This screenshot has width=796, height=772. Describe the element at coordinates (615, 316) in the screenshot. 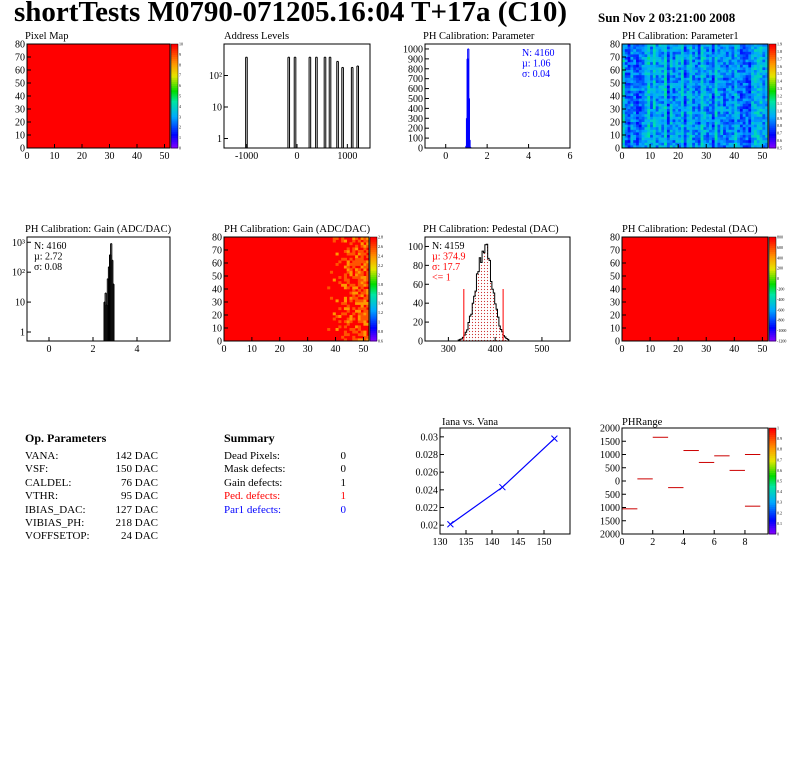

I see `y-tick-label: 20` at that location.